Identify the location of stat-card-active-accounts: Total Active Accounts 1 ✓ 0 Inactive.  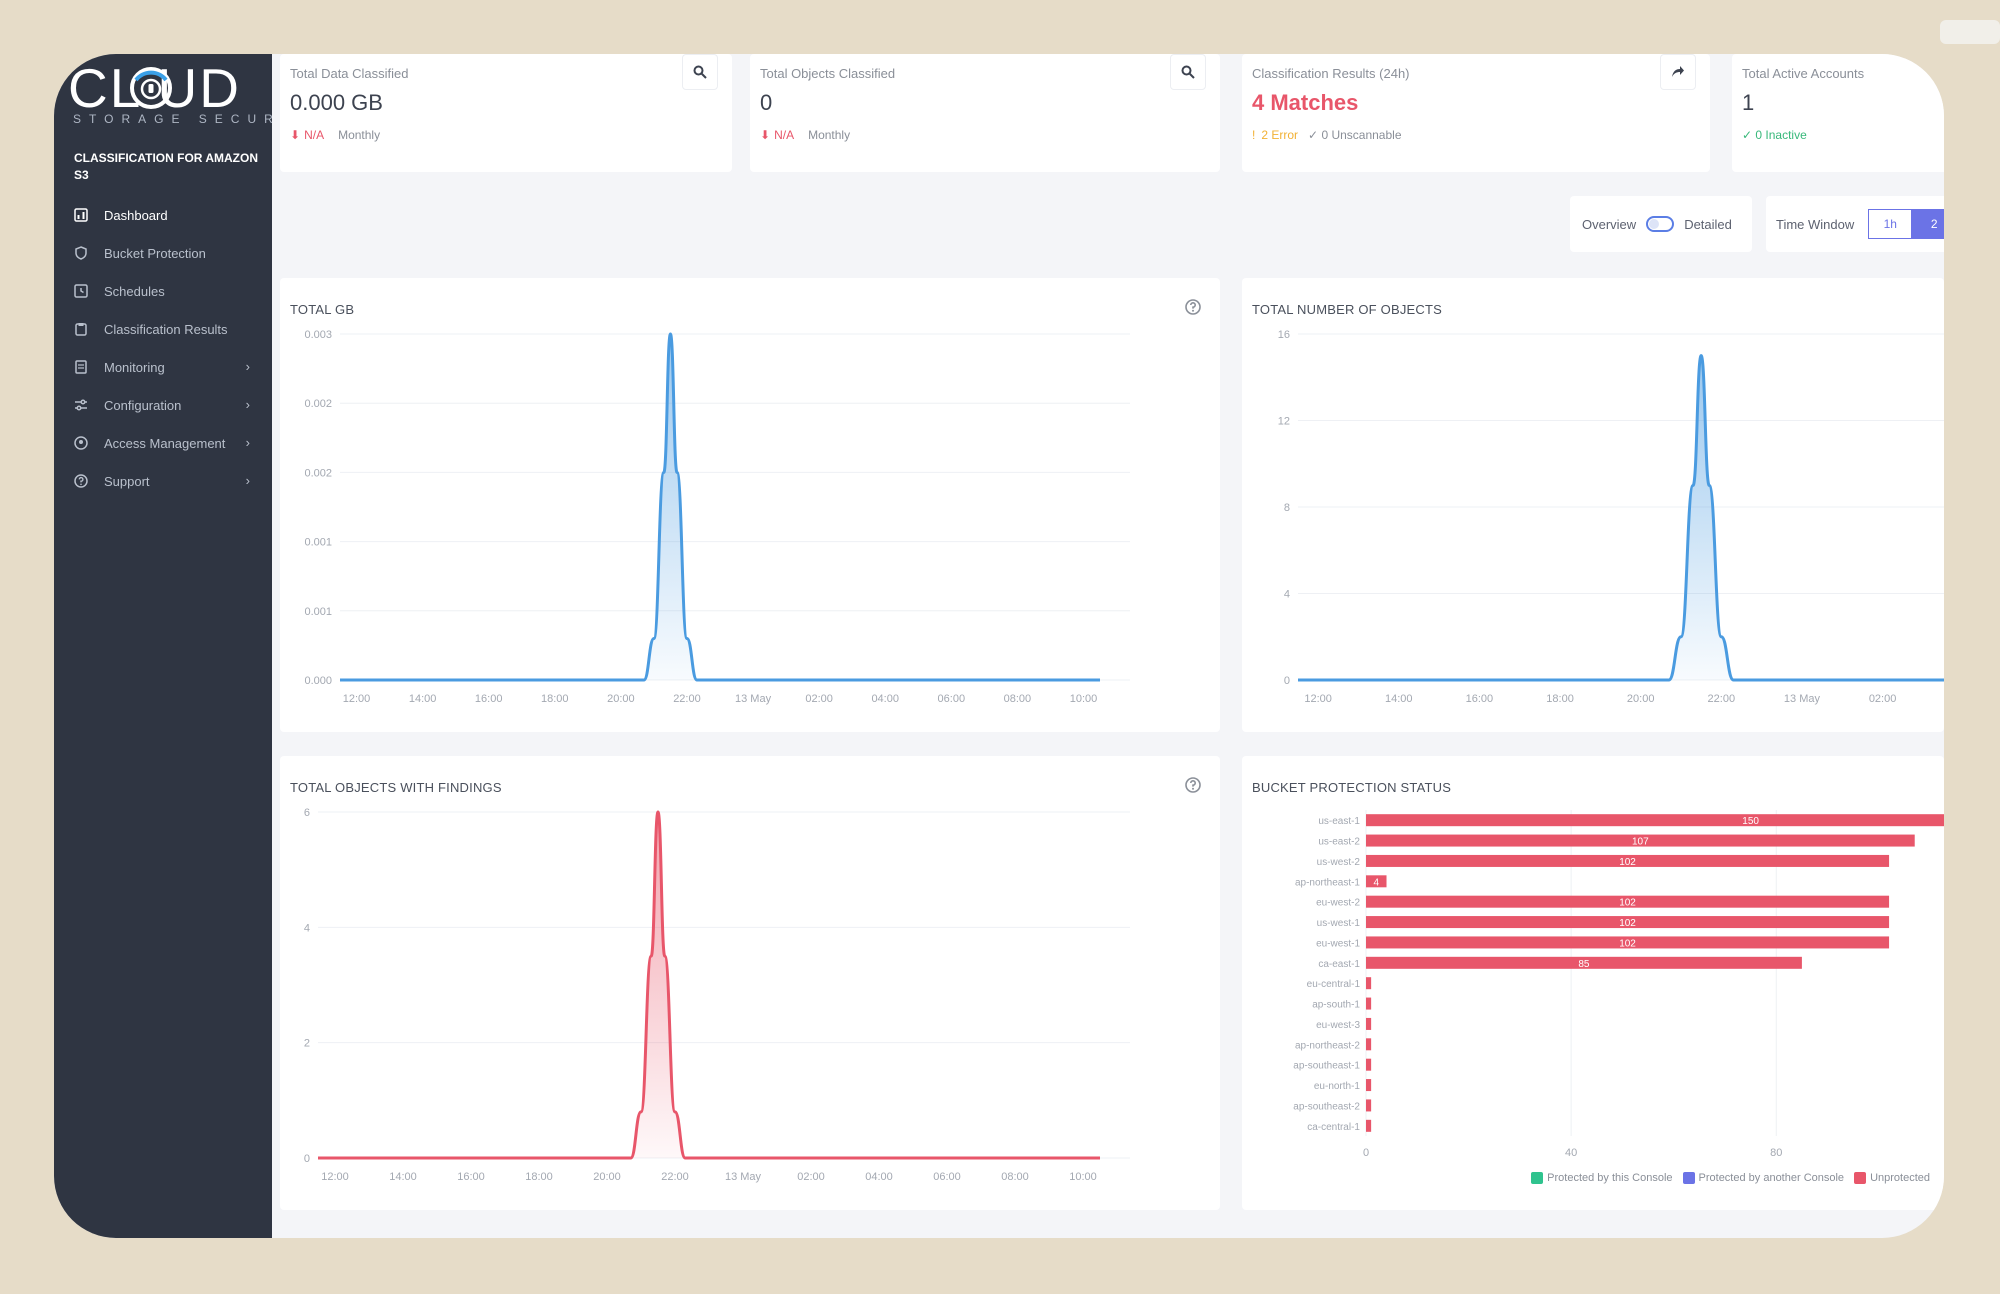
(1838, 113).